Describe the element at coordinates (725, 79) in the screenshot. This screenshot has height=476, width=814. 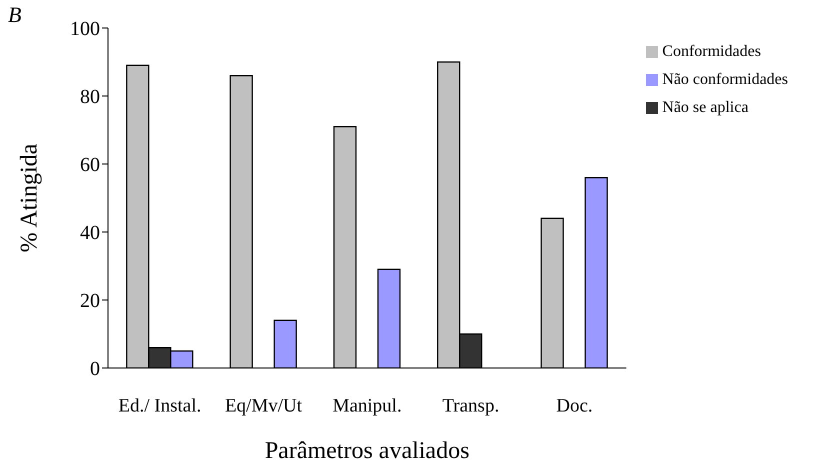
I see `legend-label: Não conformidades` at that location.